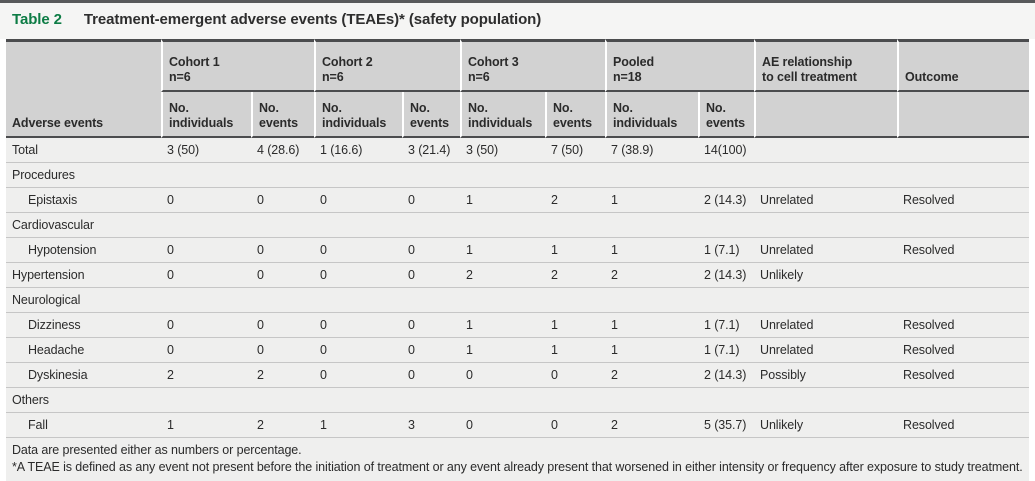 The height and width of the screenshot is (481, 1035). What do you see at coordinates (502, 114) in the screenshot?
I see `column-subheader-cohort-3-n-6-no-individuals: No. individuals` at bounding box center [502, 114].